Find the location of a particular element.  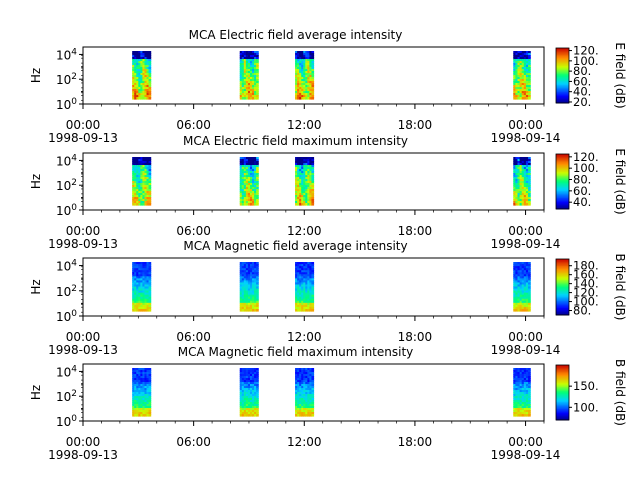

colorbar-tick-label: 80. is located at coordinates (582, 71).